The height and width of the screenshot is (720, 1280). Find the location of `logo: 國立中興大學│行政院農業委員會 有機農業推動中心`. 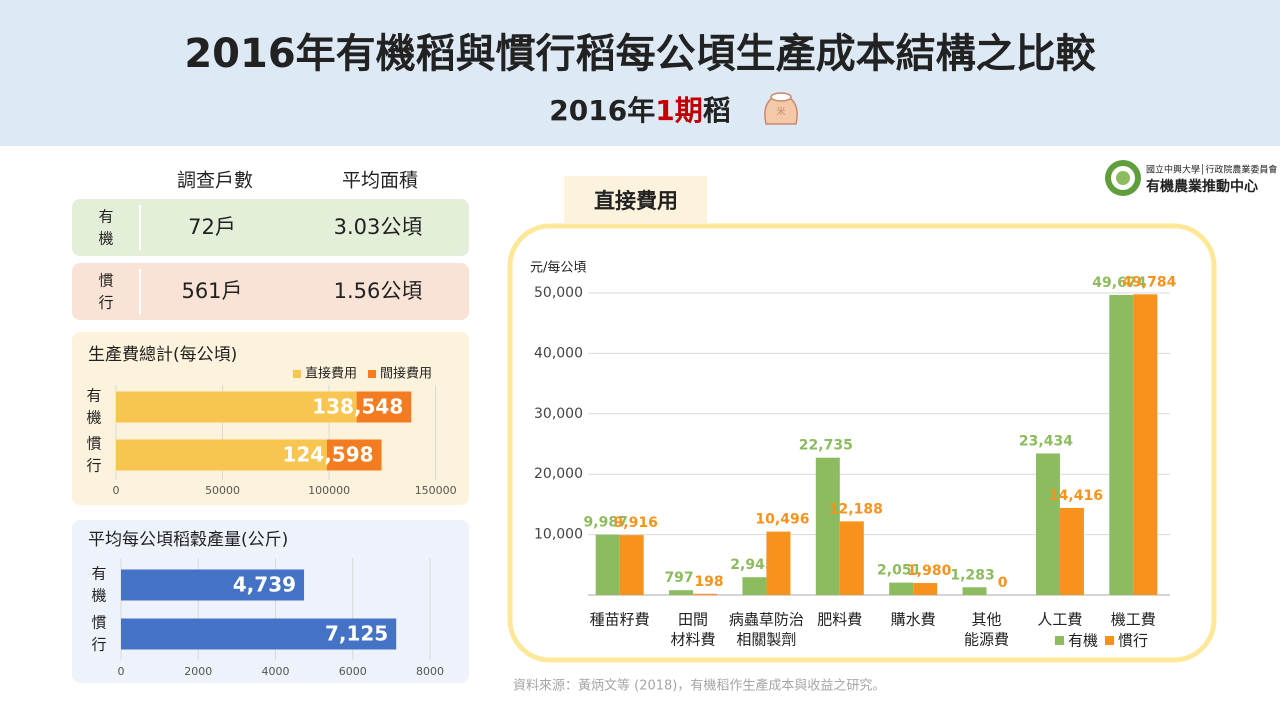

logo: 國立中興大學│行政院農業委員會 有機農業推動中心 is located at coordinates (1191, 178).